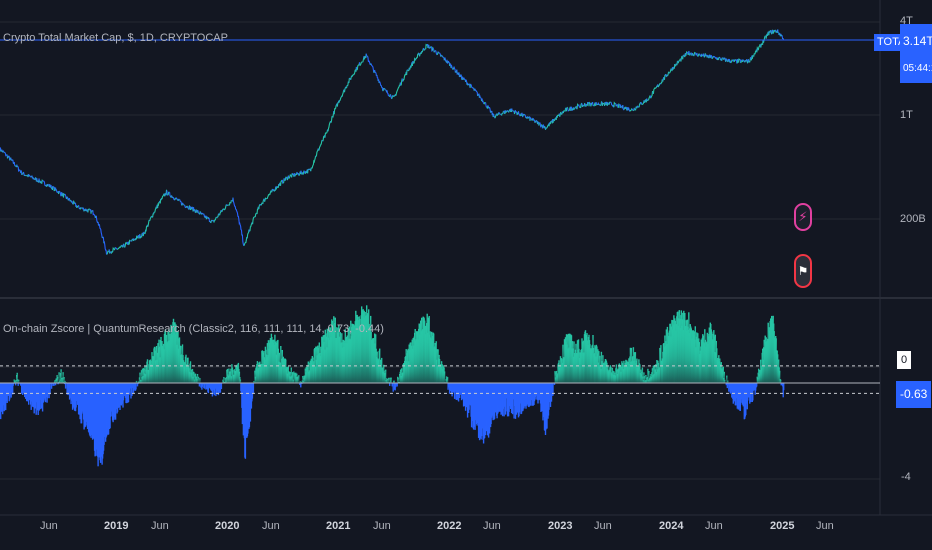 Image resolution: width=932 pixels, height=550 pixels. I want to click on flag-event-icon: ⚑, so click(803, 271).